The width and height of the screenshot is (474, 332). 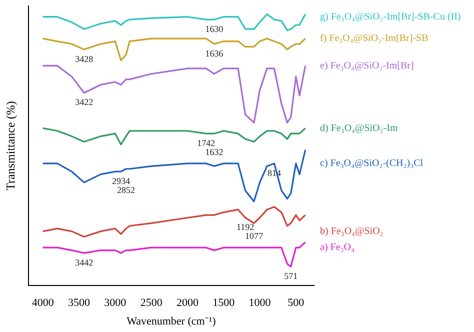 What do you see at coordinates (214, 53) in the screenshot?
I see `annotation: 1636` at bounding box center [214, 53].